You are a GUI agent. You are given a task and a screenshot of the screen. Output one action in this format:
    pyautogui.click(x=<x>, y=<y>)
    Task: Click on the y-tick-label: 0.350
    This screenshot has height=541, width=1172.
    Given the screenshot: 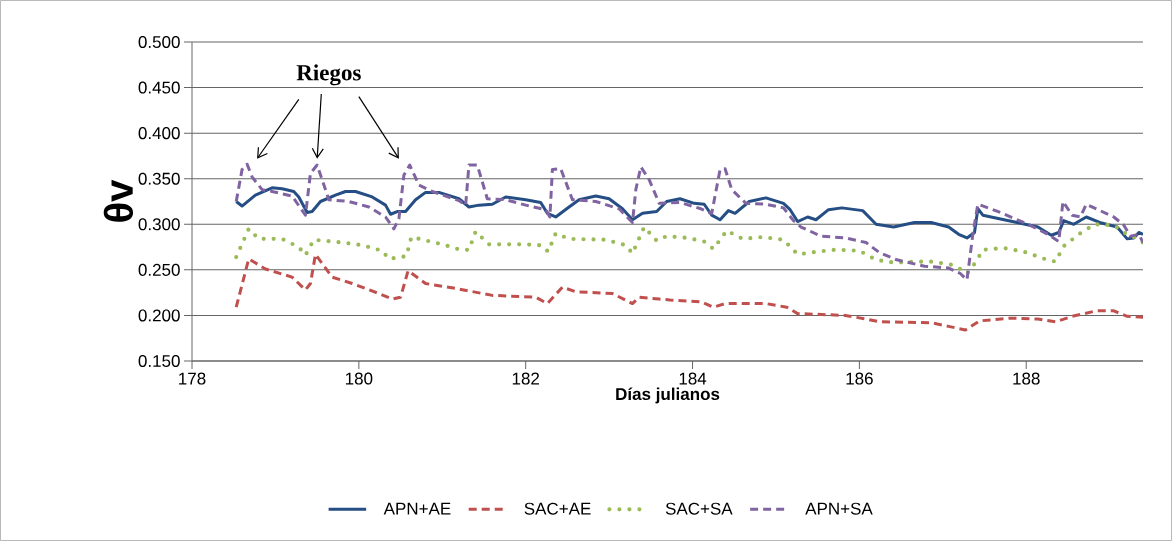 What is the action you would take?
    pyautogui.click(x=159, y=178)
    